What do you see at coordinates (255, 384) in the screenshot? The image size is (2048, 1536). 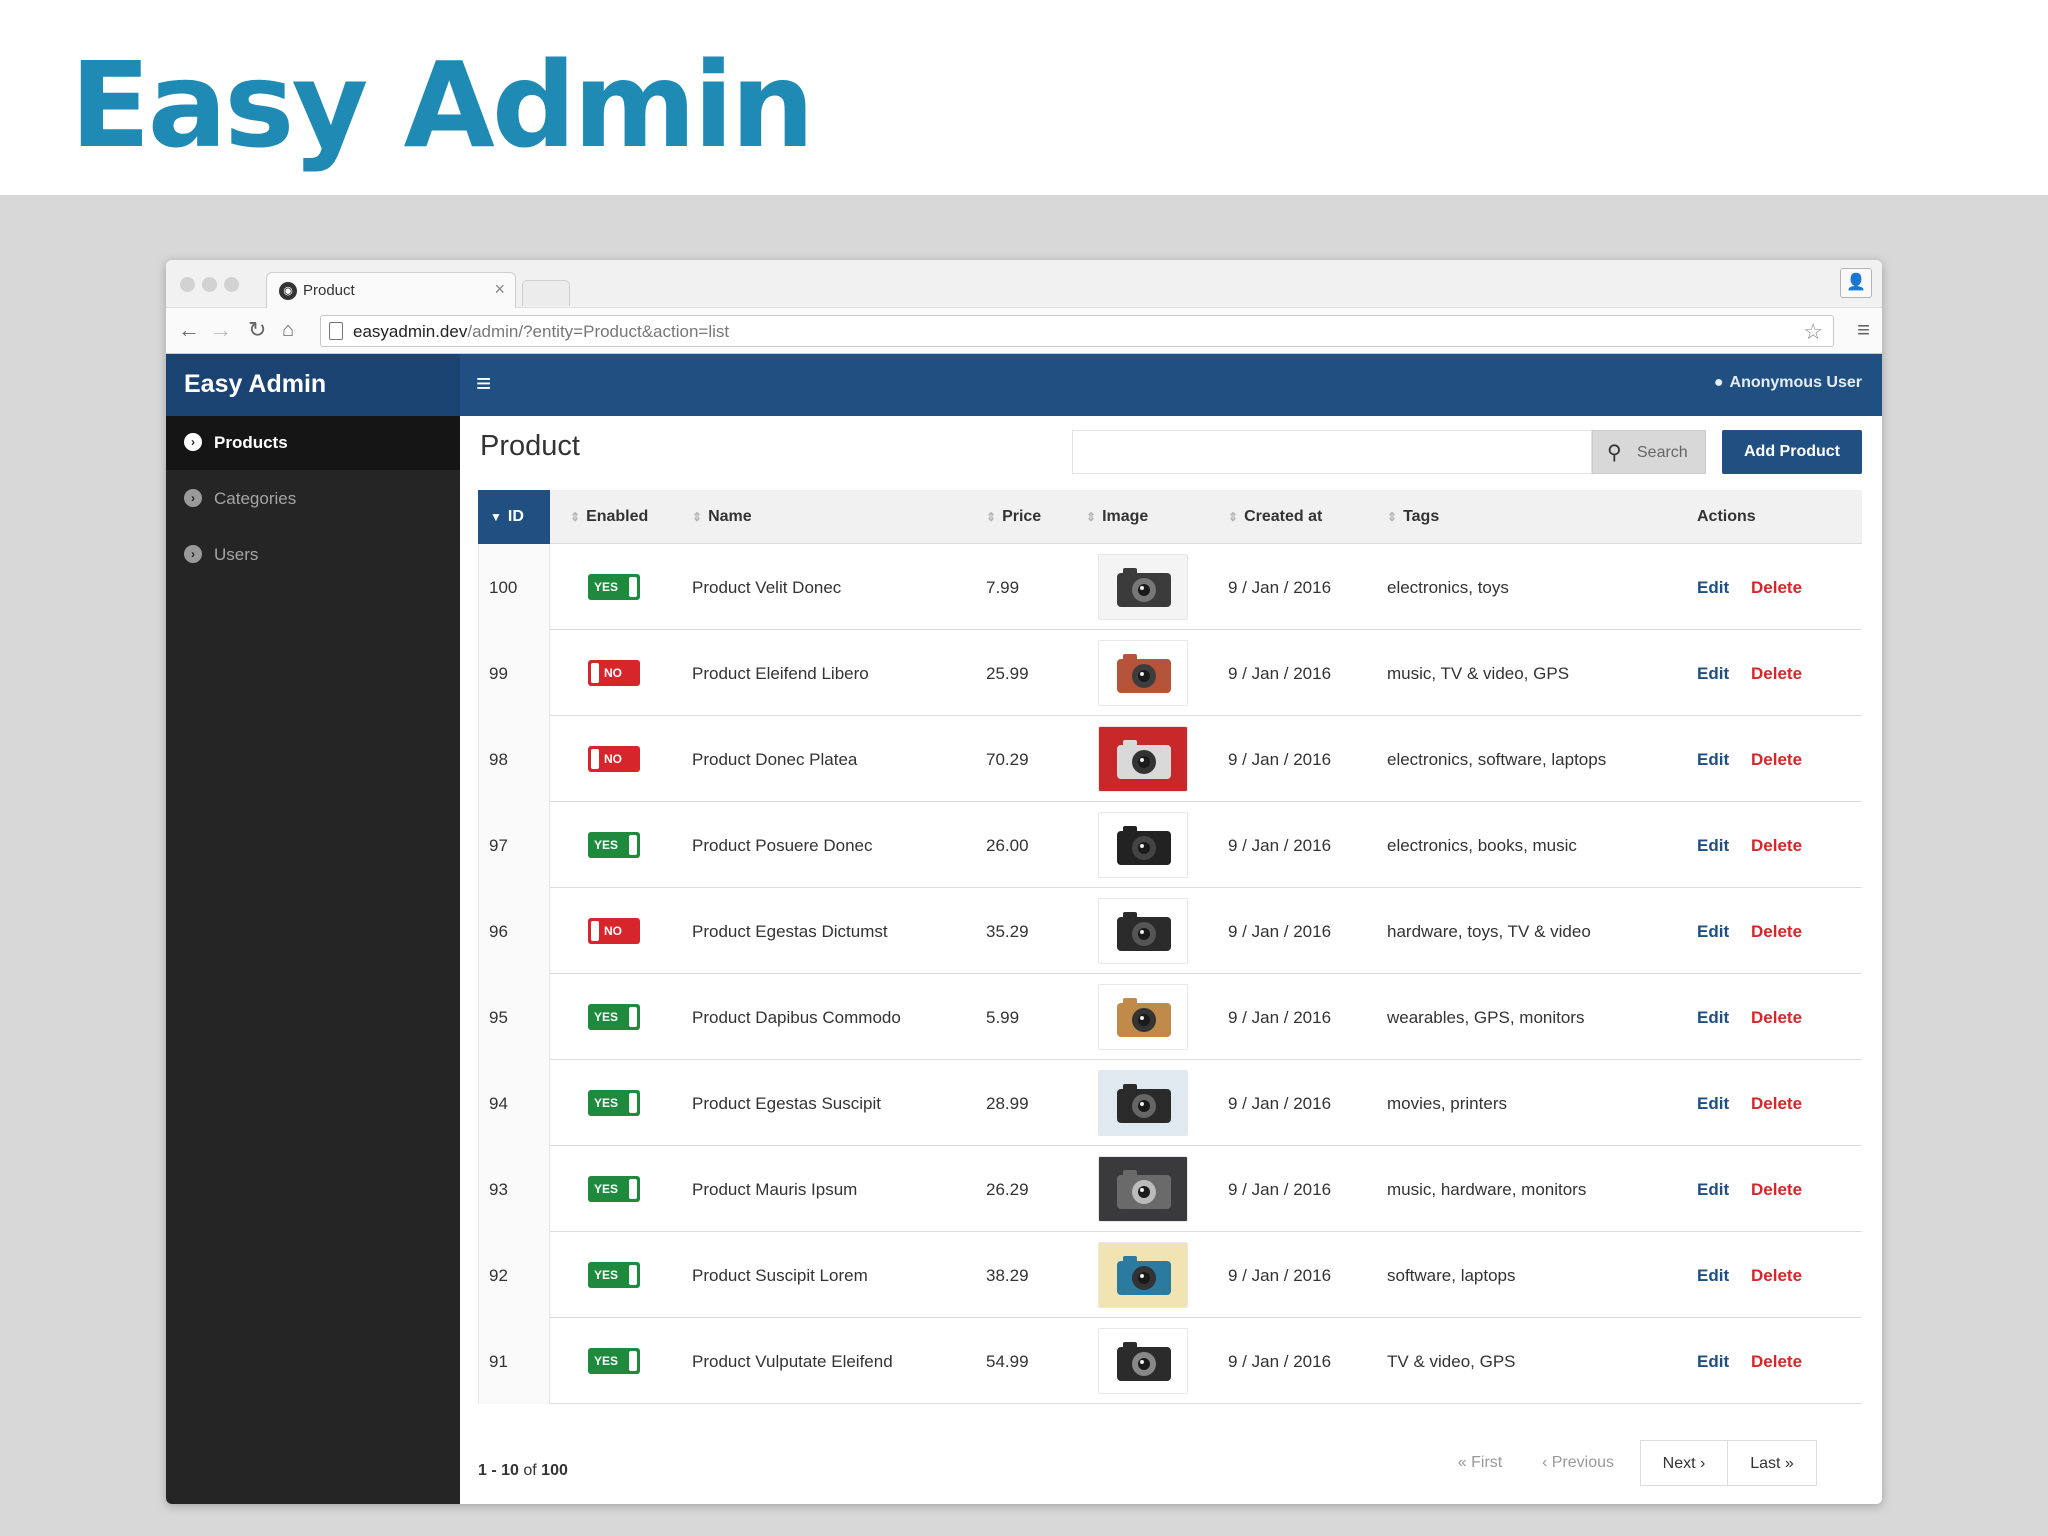 I see `brand-text: Easy Admin` at bounding box center [255, 384].